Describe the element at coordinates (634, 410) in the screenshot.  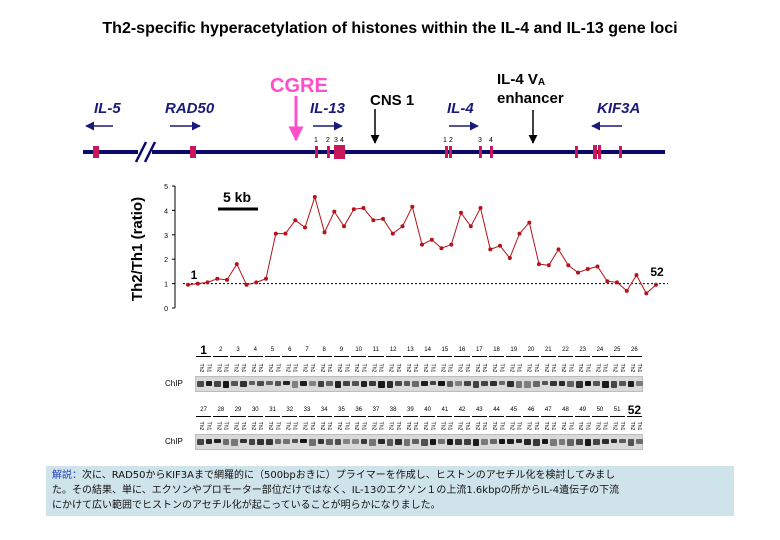
I see `gel-fragment-number: 52` at that location.